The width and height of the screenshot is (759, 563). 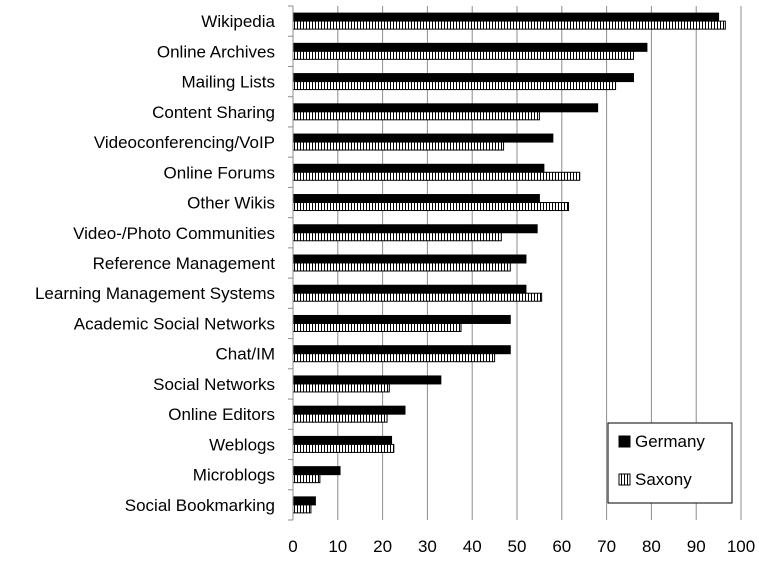 What do you see at coordinates (219, 172) in the screenshot?
I see `category-label: Online Forums` at bounding box center [219, 172].